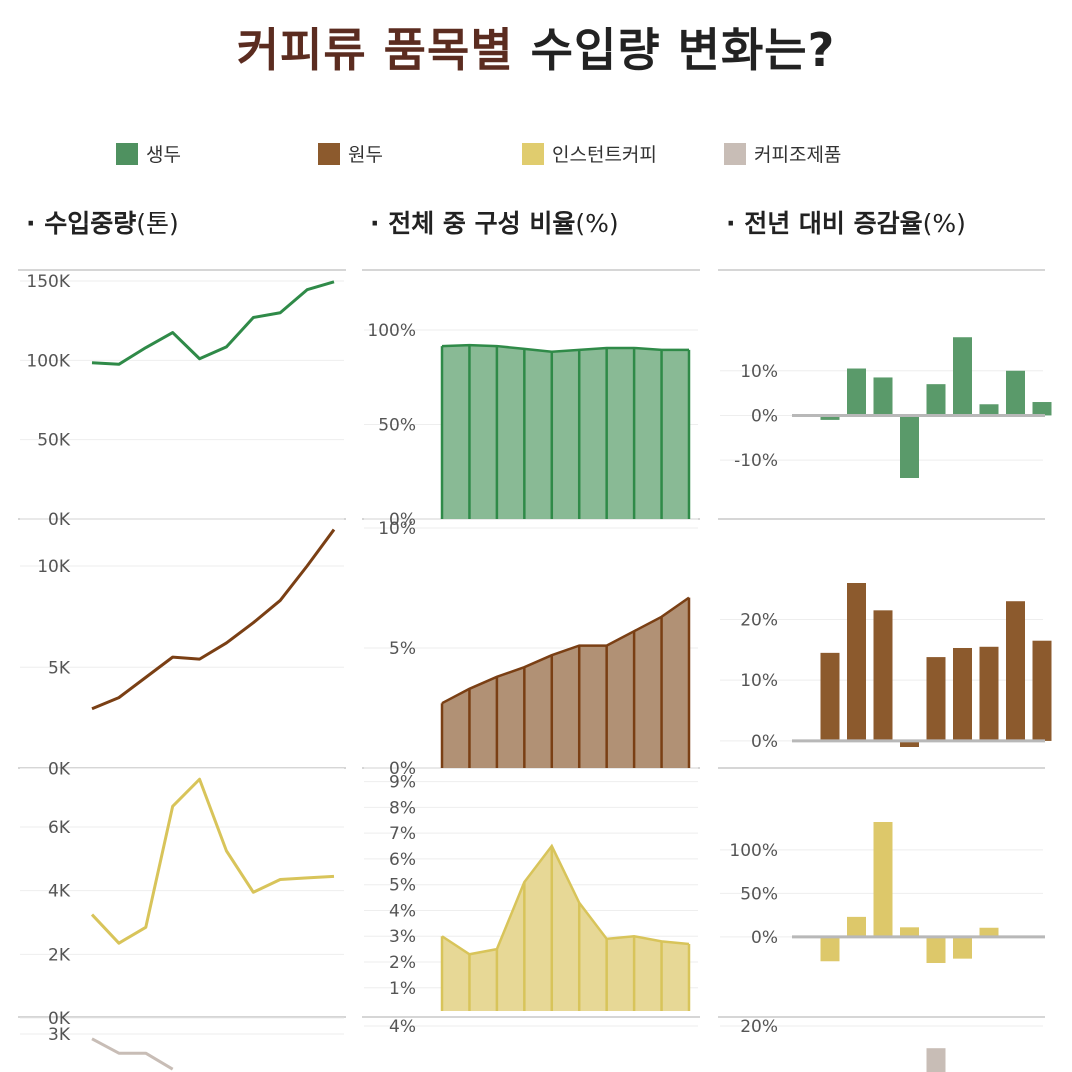 This screenshot has width=1072, height=1072. I want to click on tick-label: 2K, so click(59, 955).